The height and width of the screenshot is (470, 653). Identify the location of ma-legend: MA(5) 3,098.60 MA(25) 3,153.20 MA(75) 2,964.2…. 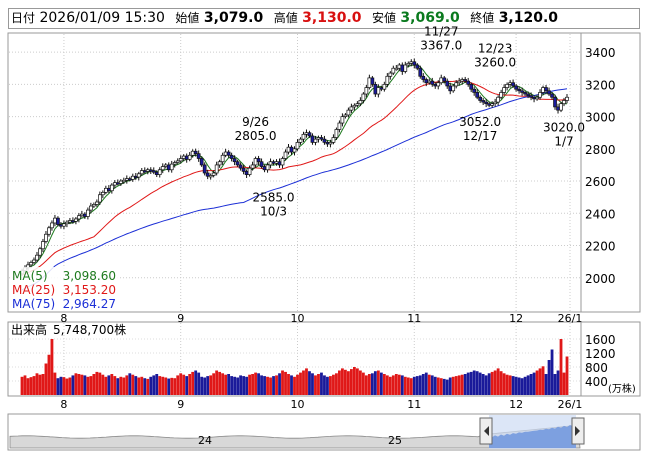
(64, 289).